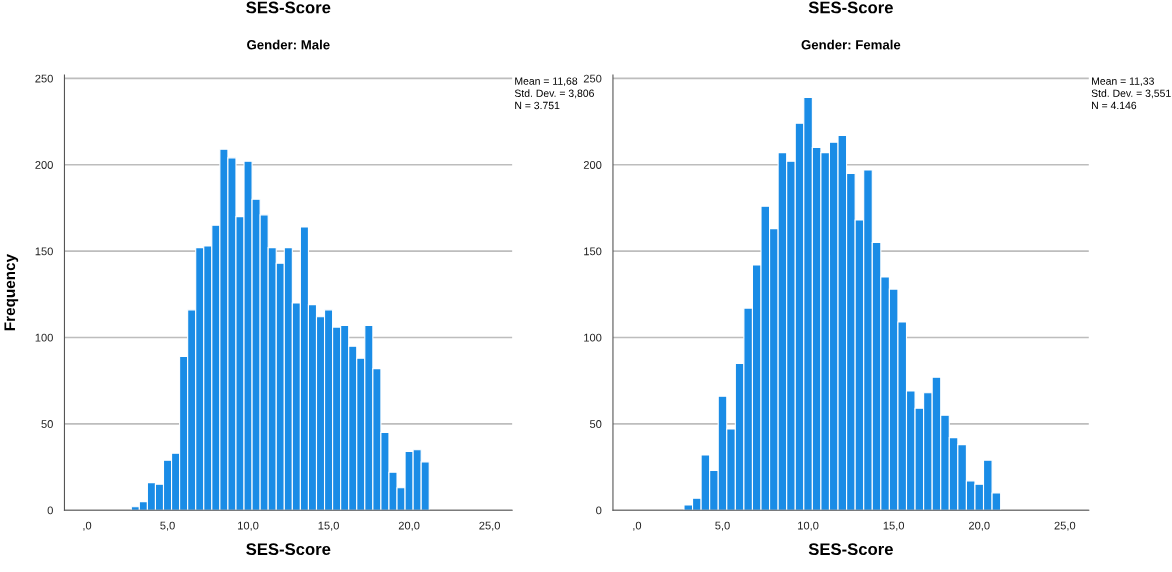 The width and height of the screenshot is (1172, 572). What do you see at coordinates (1131, 94) in the screenshot?
I see `text: Std. Dev. = 3,551` at bounding box center [1131, 94].